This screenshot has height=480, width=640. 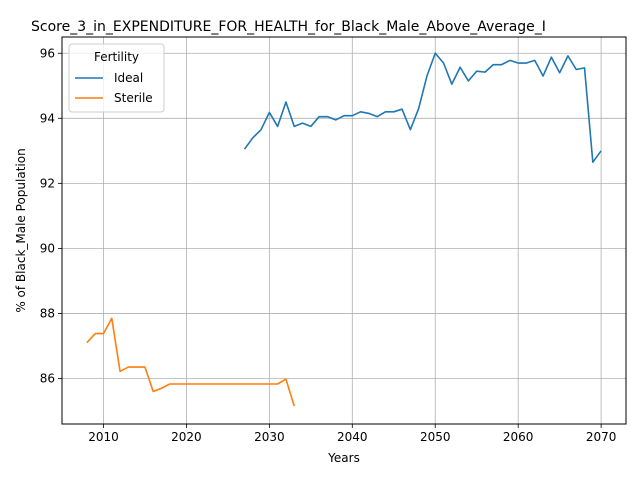 What do you see at coordinates (352, 437) in the screenshot?
I see `x-tick-label: 2040` at bounding box center [352, 437].